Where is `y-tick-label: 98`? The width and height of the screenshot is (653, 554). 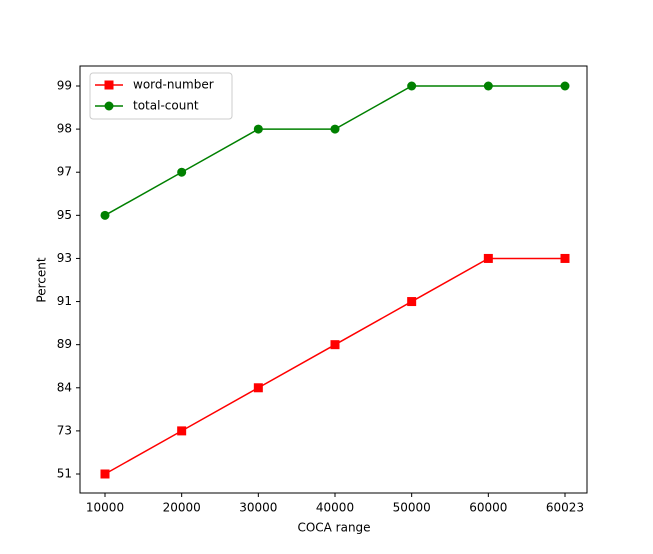 y-tick-label: 98 is located at coordinates (64, 129).